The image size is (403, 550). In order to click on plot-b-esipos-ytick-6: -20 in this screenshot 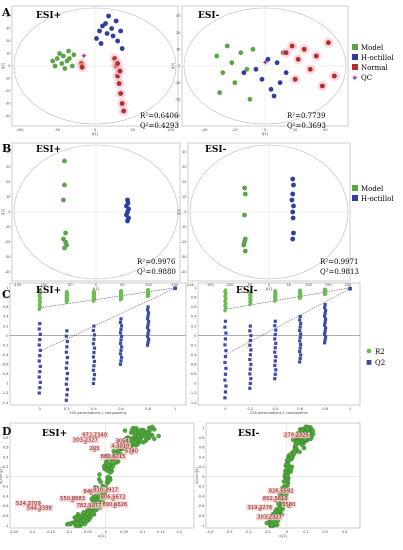, I will do `click(8, 242)`.